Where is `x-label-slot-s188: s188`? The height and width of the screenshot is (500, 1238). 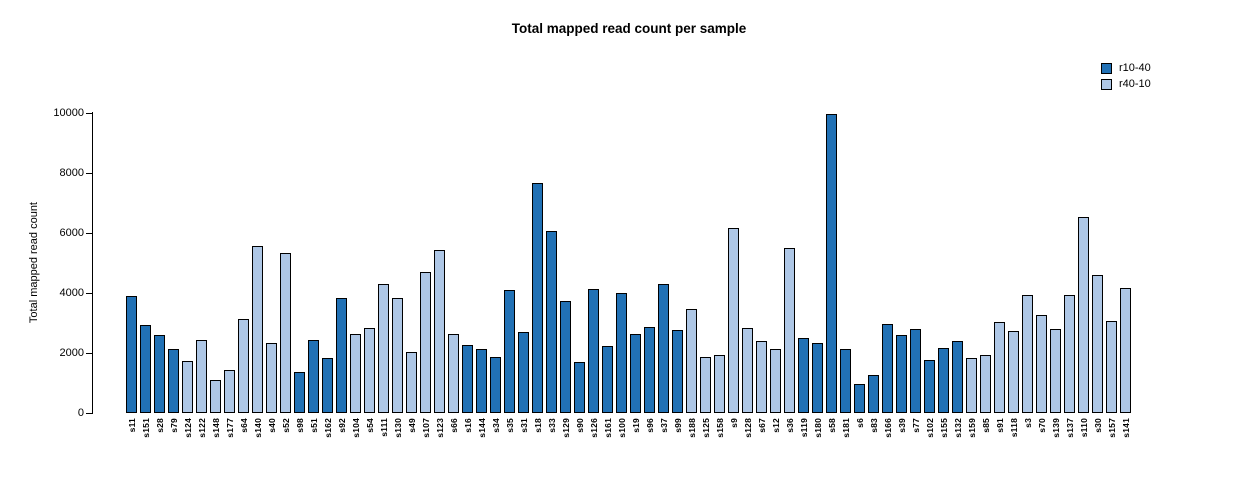
x-label-slot-s188: s188 is located at coordinates (692, 428).